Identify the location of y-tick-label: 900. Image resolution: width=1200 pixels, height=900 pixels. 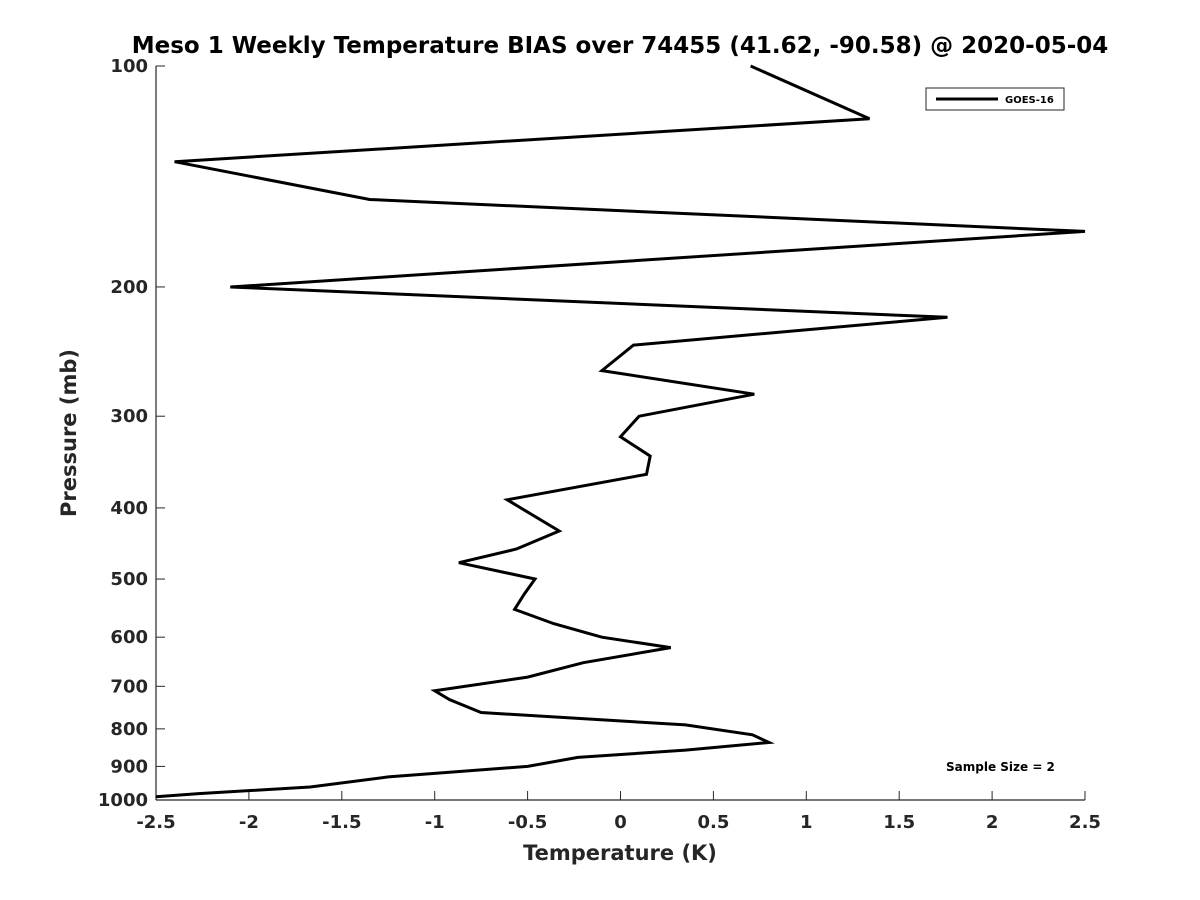
(129, 766).